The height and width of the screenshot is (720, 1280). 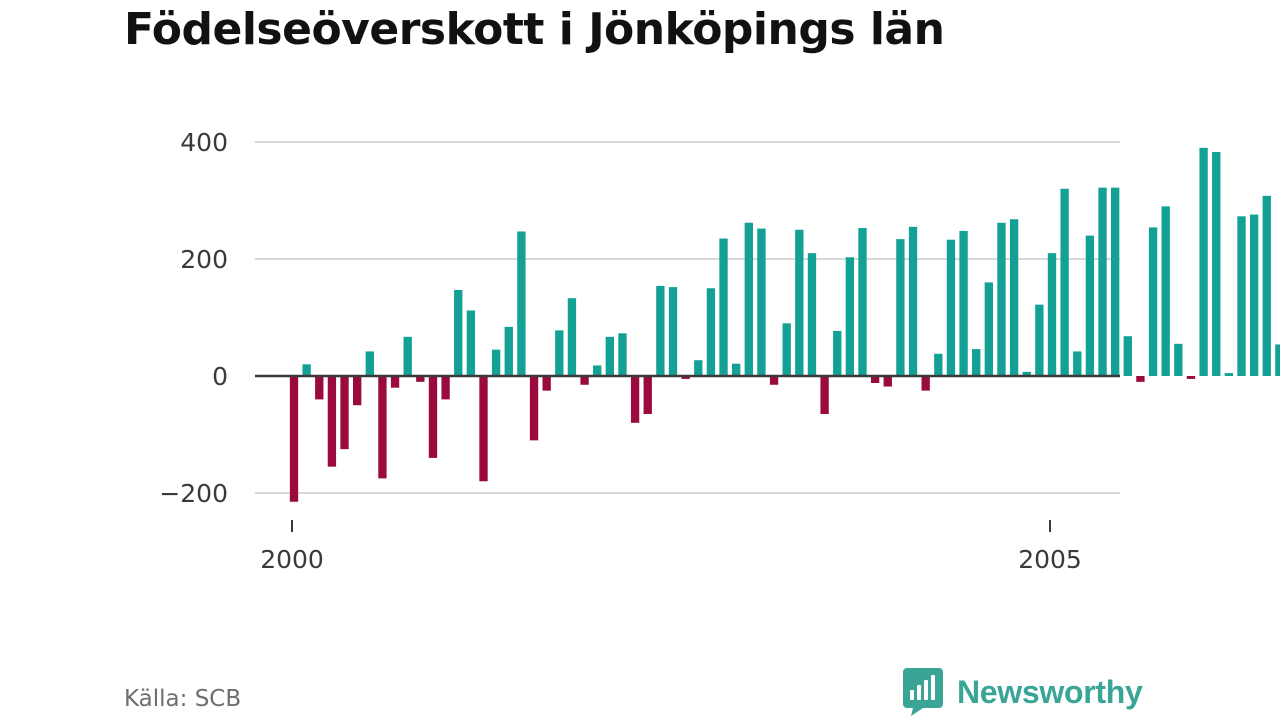 I want to click on x-tick-label: 2005, so click(x=1050, y=559).